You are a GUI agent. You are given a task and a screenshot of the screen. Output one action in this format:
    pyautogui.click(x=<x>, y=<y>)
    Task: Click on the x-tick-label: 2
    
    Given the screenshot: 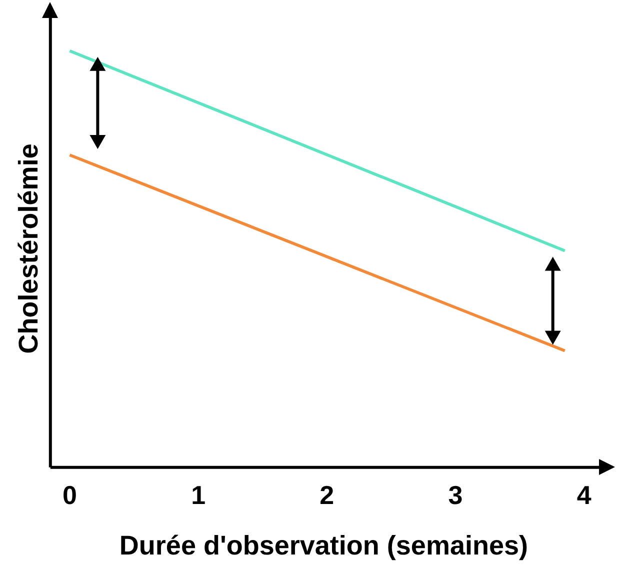 What is the action you would take?
    pyautogui.click(x=327, y=495)
    